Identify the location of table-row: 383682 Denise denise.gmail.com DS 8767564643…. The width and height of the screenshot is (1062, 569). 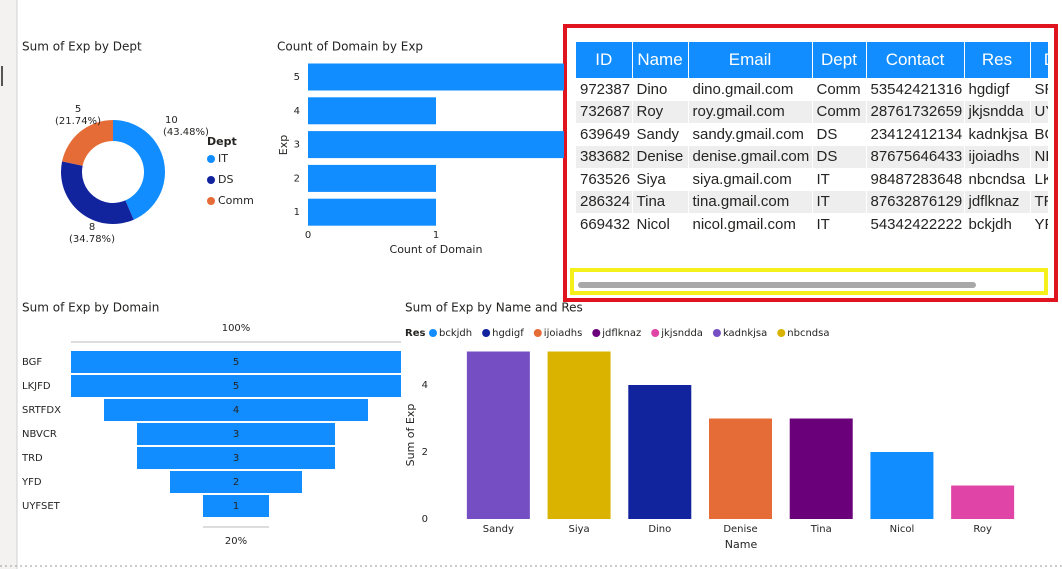
(812, 156).